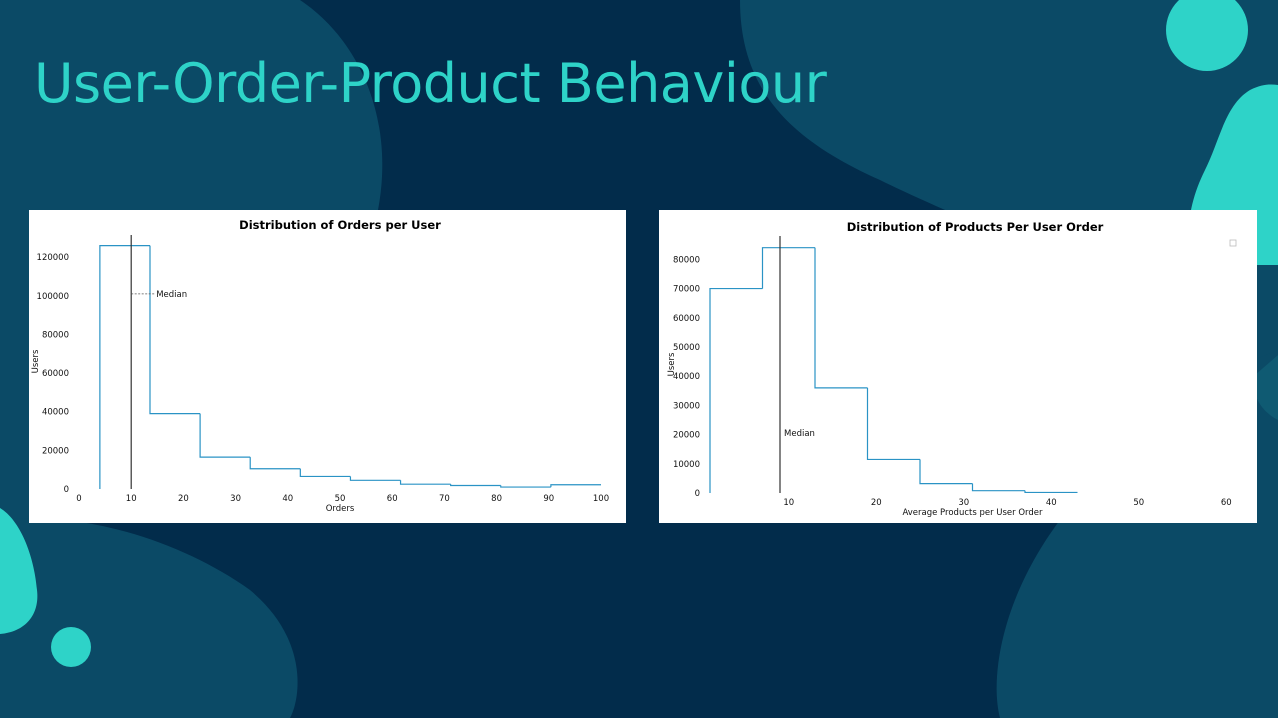 This screenshot has height=718, width=1278. I want to click on y-tick-label: 10000, so click(686, 465).